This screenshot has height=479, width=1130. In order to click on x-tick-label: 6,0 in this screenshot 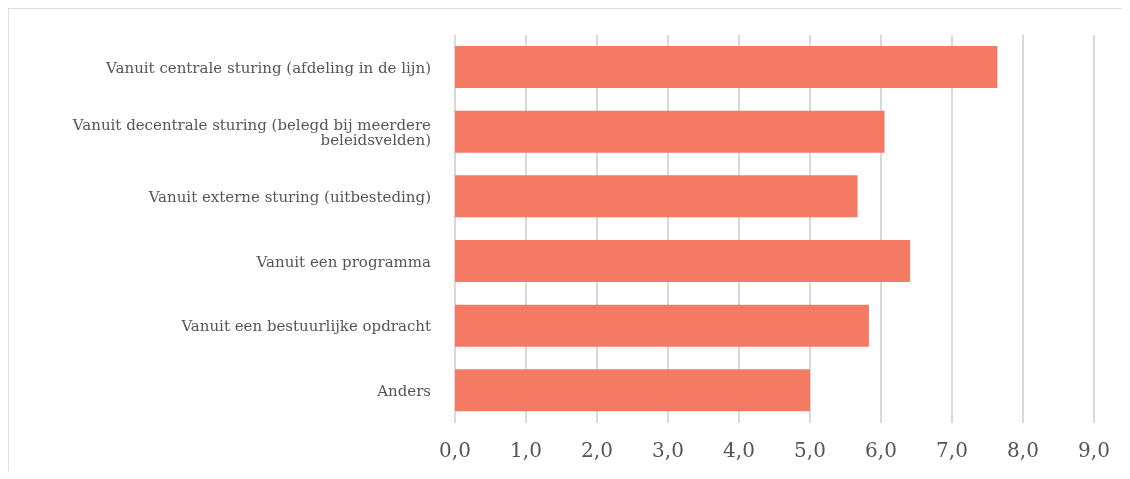, I will do `click(881, 450)`.